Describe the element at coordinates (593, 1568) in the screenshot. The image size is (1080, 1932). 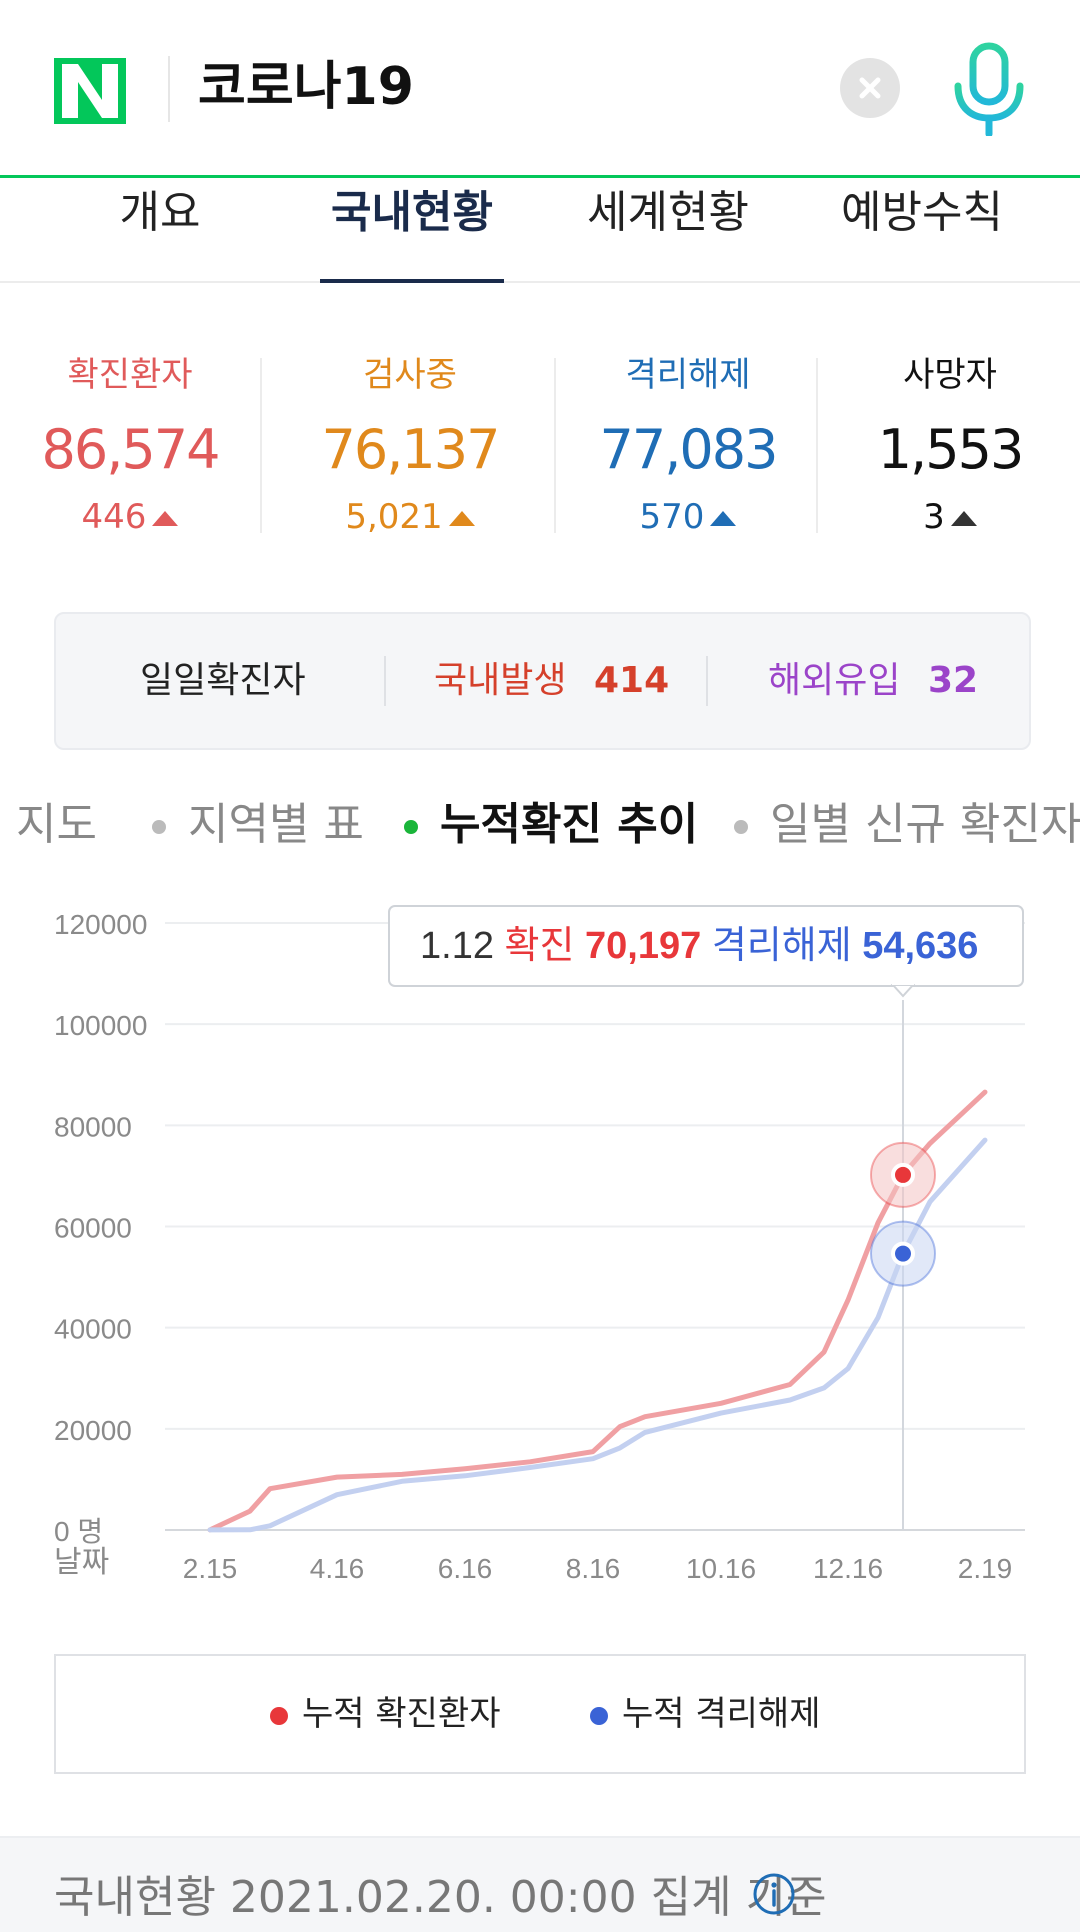
I see `x-tick-label: 8.16` at that location.